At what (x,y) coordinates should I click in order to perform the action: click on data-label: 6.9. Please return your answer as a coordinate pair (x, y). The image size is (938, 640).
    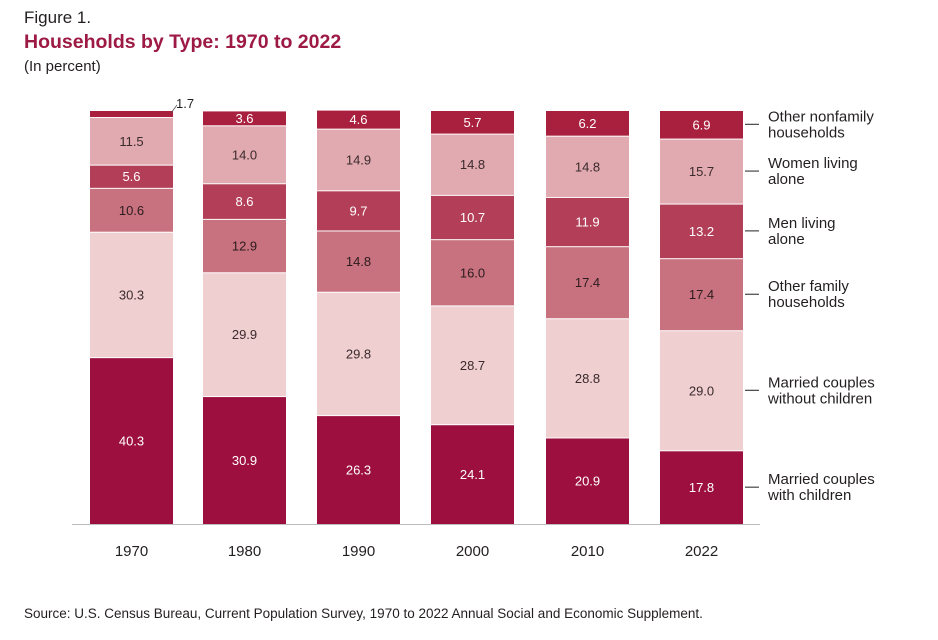
    Looking at the image, I should click on (701, 124).